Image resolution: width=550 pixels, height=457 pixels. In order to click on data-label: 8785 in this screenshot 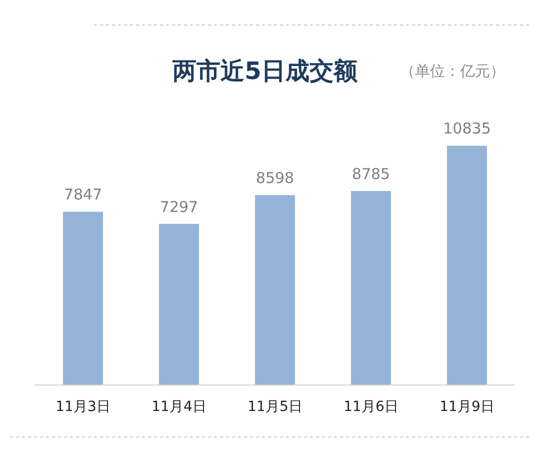, I will do `click(371, 174)`.